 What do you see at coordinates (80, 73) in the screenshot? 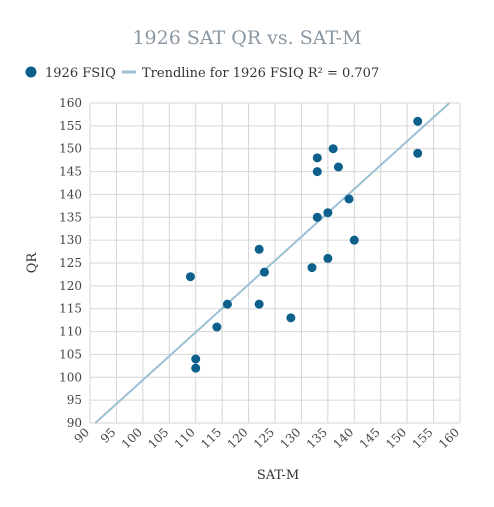
I see `legend-label-series: 1926 FSIQ` at bounding box center [80, 73].